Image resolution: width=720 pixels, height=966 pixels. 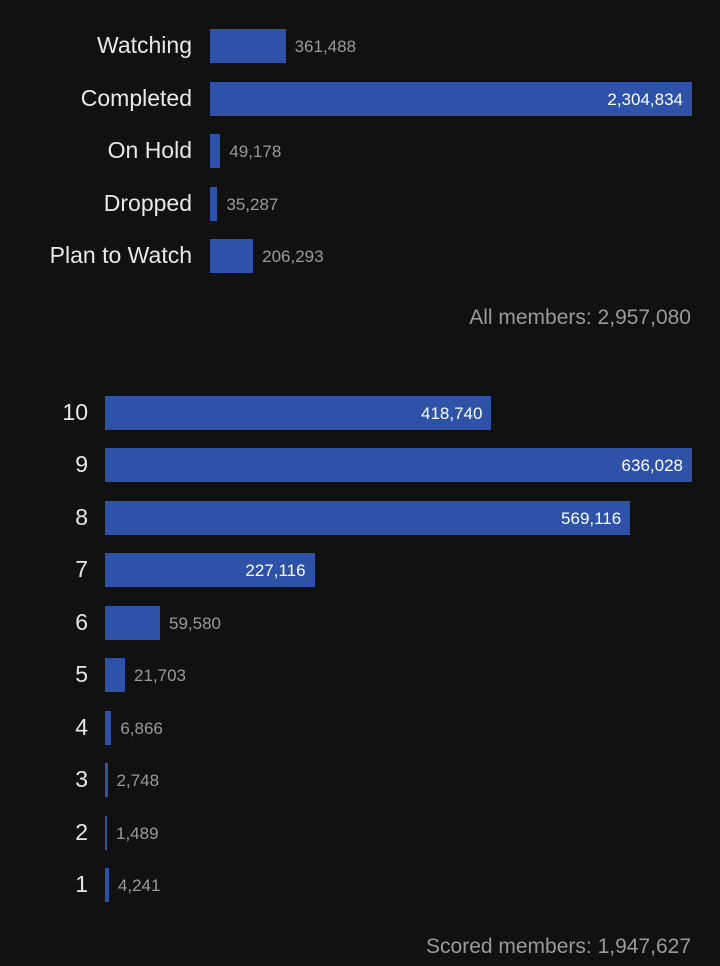 I want to click on score-label-1: 1, so click(x=81, y=884).